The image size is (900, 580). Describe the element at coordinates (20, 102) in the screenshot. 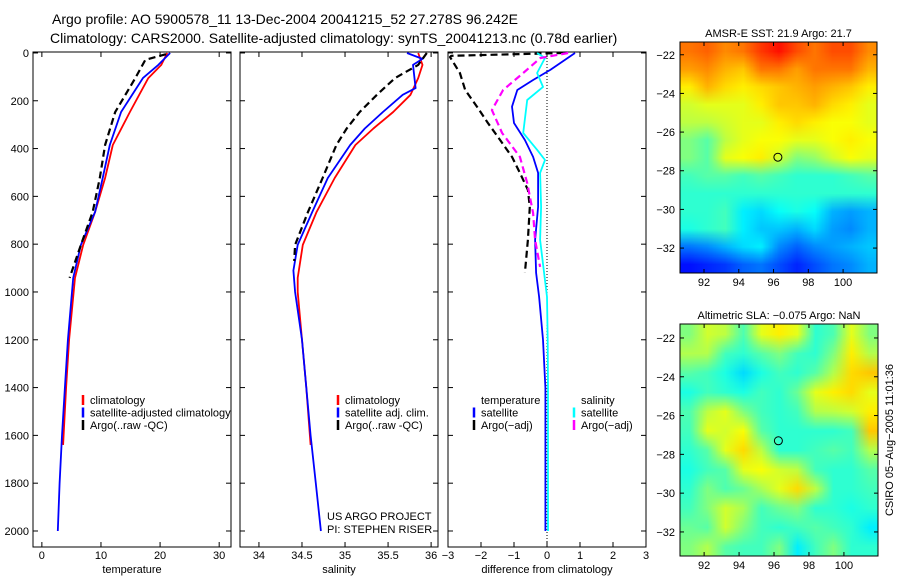

I see `y-tick-label: 200` at that location.